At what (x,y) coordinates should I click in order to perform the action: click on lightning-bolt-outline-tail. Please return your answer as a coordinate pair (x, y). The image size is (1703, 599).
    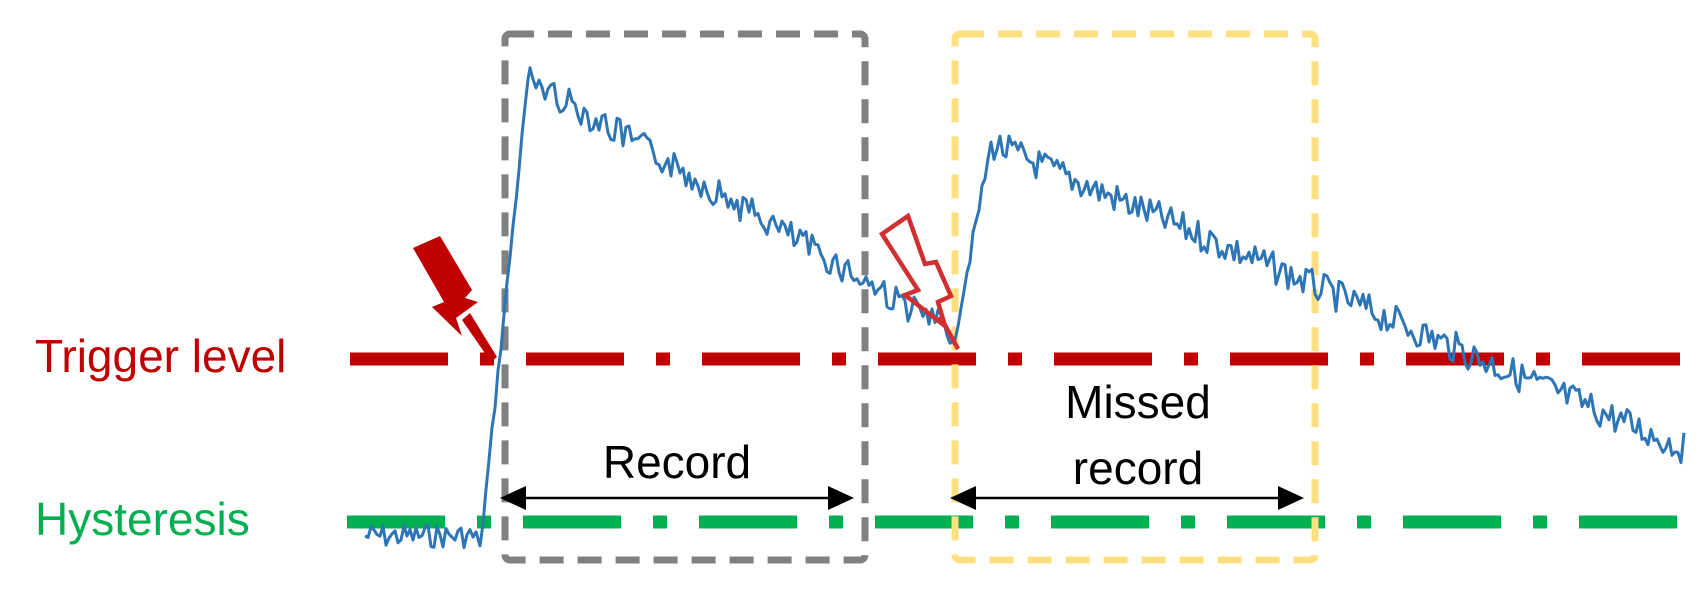
    Looking at the image, I should click on (949, 332).